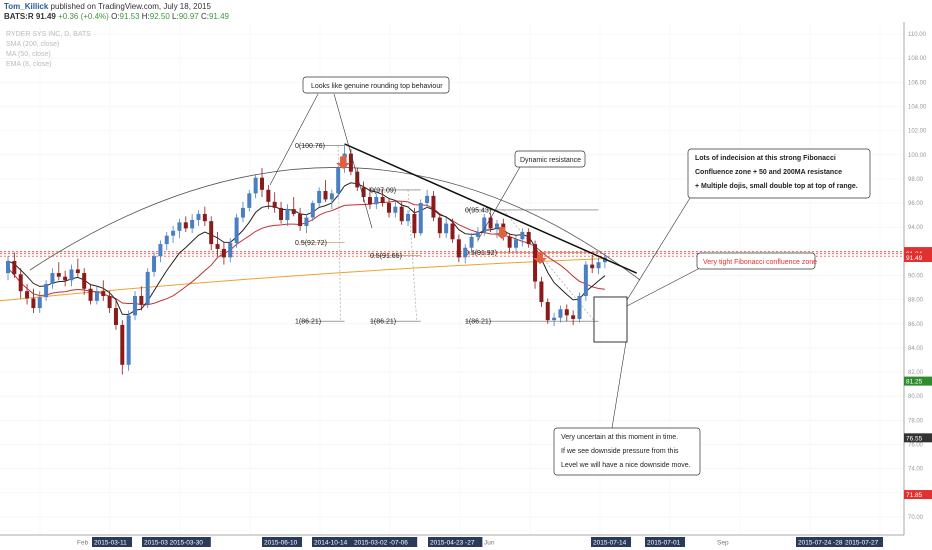 This screenshot has height=550, width=932. Describe the element at coordinates (531, 195) in the screenshot. I see `annotation-dynamic-resistance: Dynamic resistance` at that location.